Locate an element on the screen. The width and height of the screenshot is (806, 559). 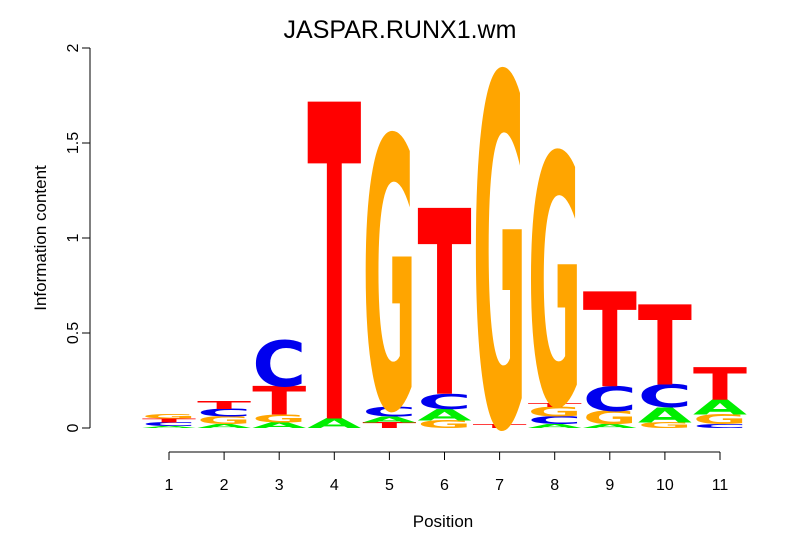
x-tick-label: 4 is located at coordinates (334, 485).